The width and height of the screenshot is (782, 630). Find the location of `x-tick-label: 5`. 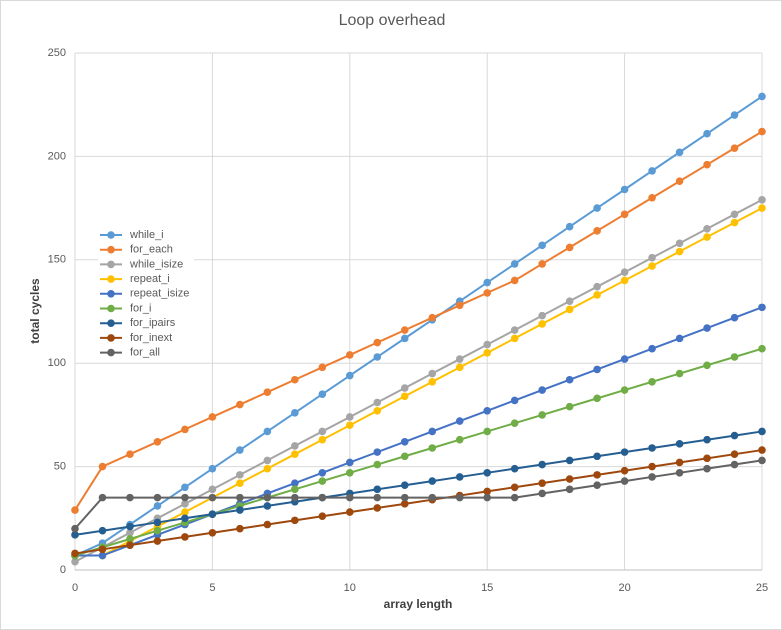

x-tick-label: 5 is located at coordinates (212, 588).